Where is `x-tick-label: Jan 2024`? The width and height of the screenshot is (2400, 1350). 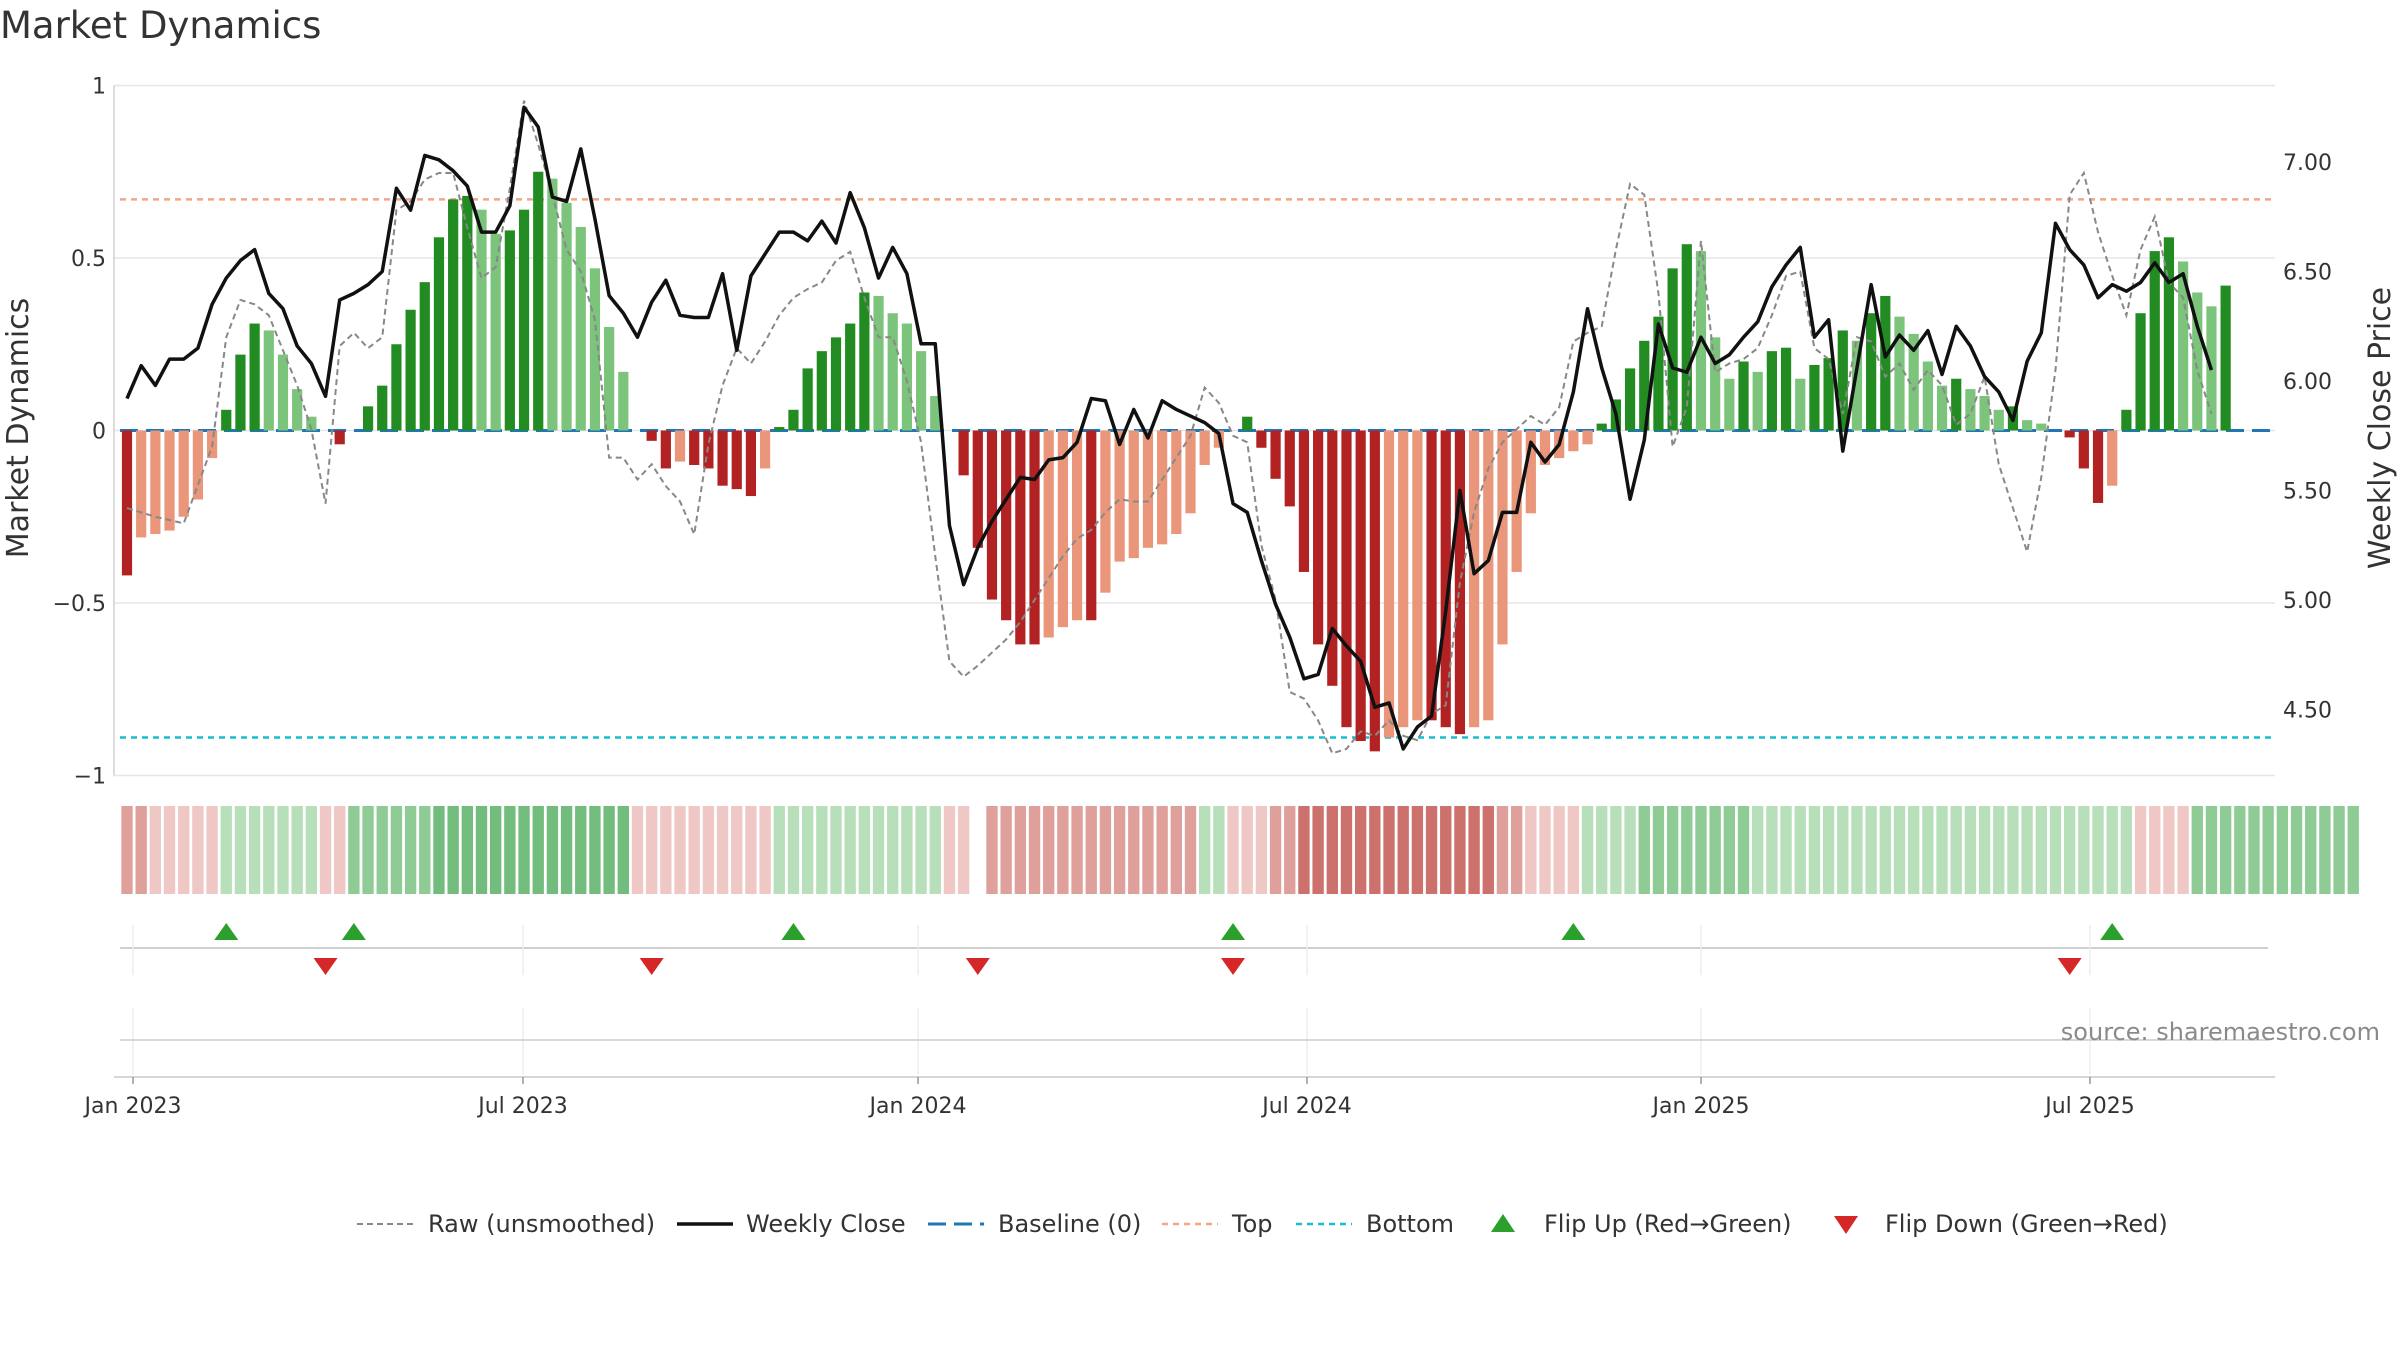
x-tick-label: Jan 2024 is located at coordinates (917, 1106).